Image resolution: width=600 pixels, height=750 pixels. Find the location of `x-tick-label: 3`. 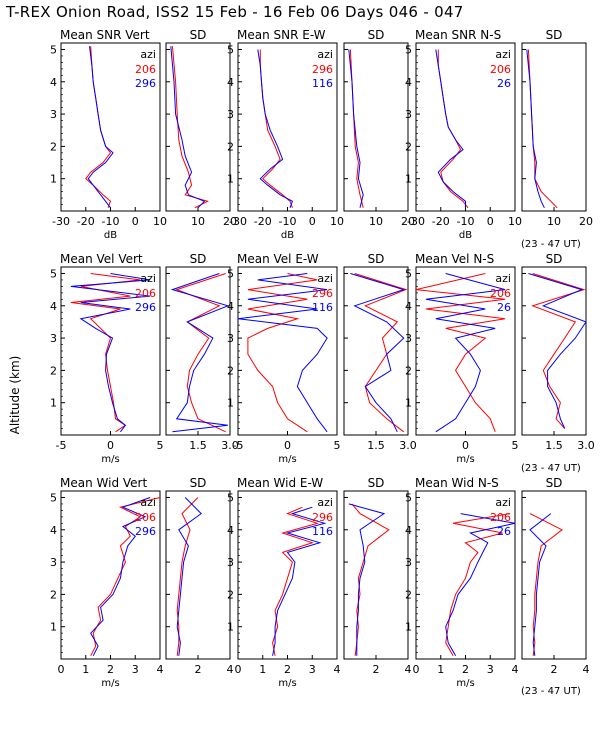

x-tick-label: 3 is located at coordinates (490, 669).